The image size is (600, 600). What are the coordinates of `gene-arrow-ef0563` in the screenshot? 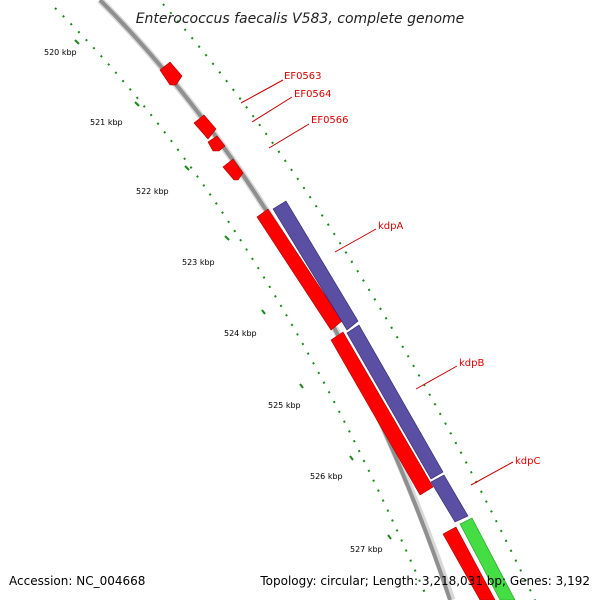 It's located at (171, 73).